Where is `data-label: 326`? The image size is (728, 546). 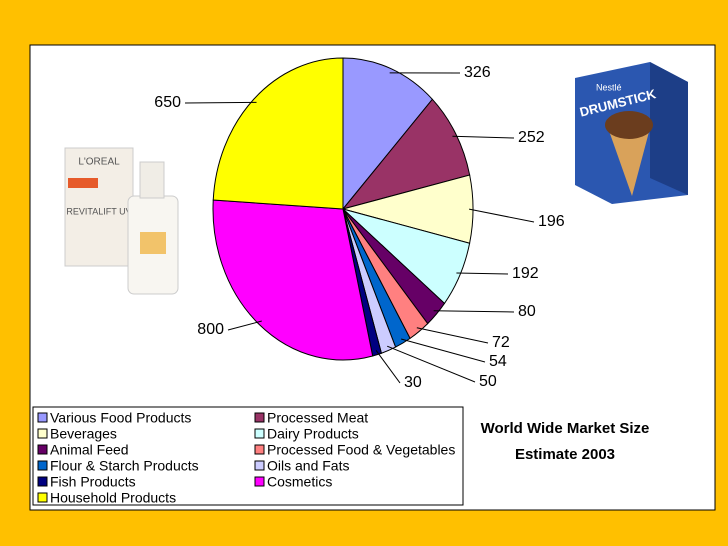
data-label: 326 is located at coordinates (477, 72).